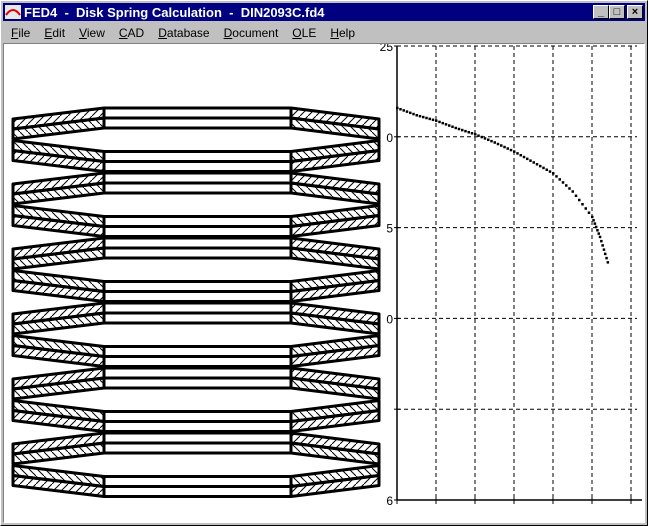 The height and width of the screenshot is (526, 648). What do you see at coordinates (635, 12) in the screenshot?
I see `close-button: ×` at bounding box center [635, 12].